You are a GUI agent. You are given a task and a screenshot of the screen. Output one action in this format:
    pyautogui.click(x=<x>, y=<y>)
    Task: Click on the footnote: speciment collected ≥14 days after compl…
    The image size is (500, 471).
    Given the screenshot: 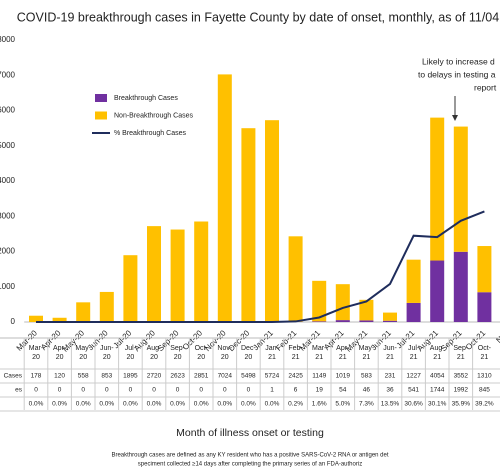 What is the action you would take?
    pyautogui.click(x=250, y=465)
    